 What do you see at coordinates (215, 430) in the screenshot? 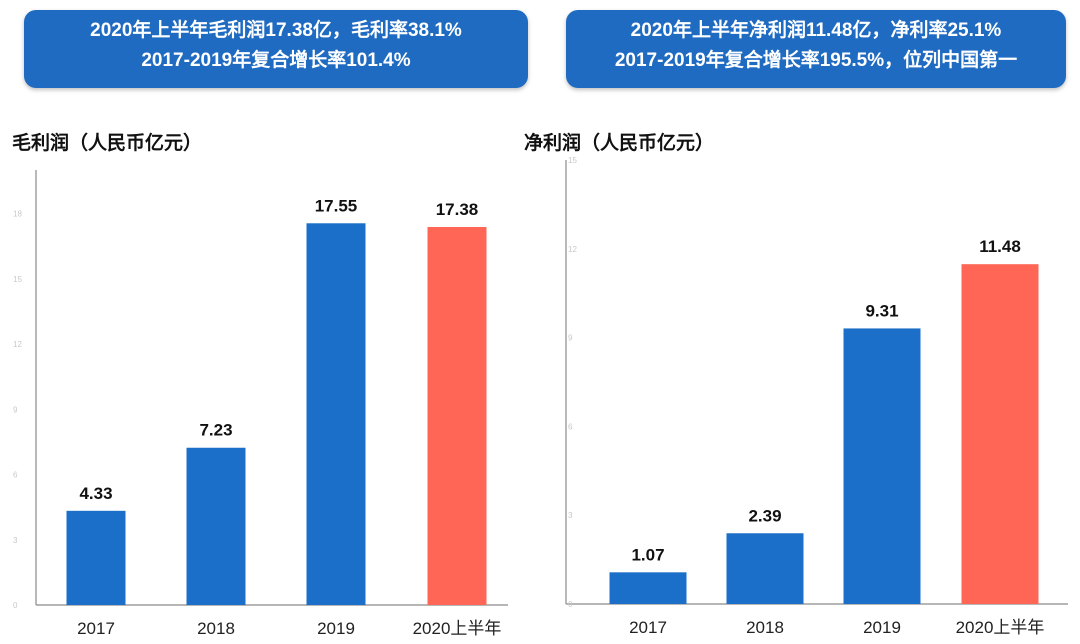
I see `data-label: 7.23` at bounding box center [215, 430].